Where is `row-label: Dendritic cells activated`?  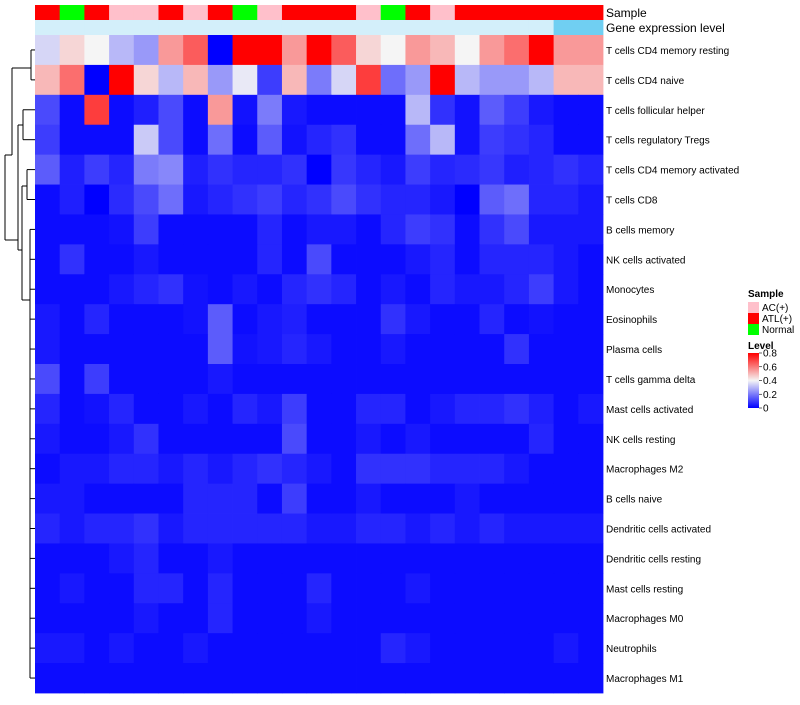
row-label: Dendritic cells activated is located at coordinates (658, 530).